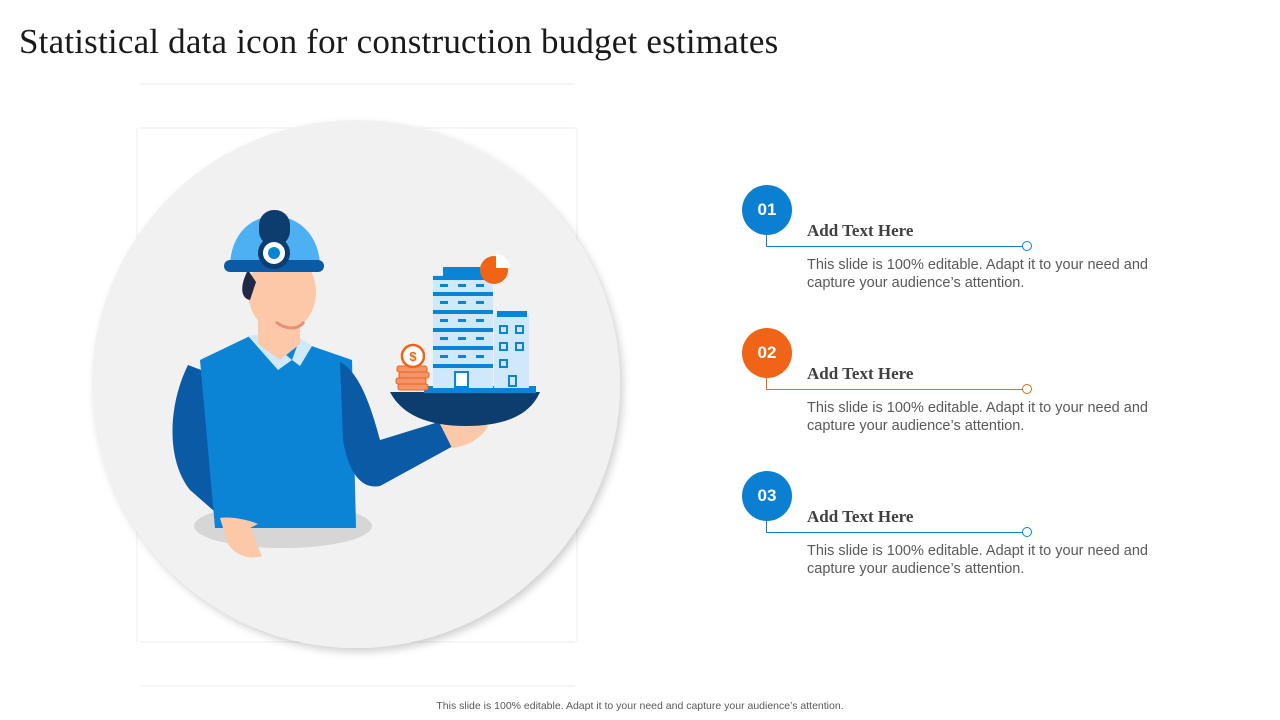 Image resolution: width=1280 pixels, height=720 pixels. Describe the element at coordinates (330, 384) in the screenshot. I see `construction-worker-icon` at that location.